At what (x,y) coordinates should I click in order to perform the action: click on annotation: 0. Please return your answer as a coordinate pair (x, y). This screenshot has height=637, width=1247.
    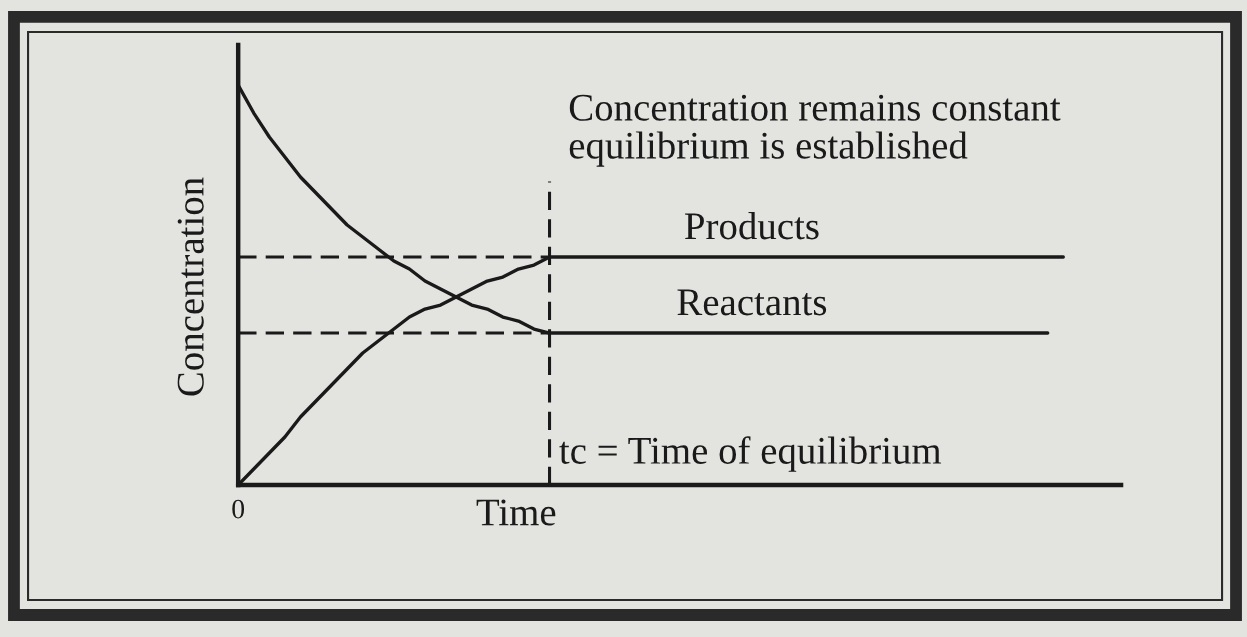
    Looking at the image, I should click on (238, 509).